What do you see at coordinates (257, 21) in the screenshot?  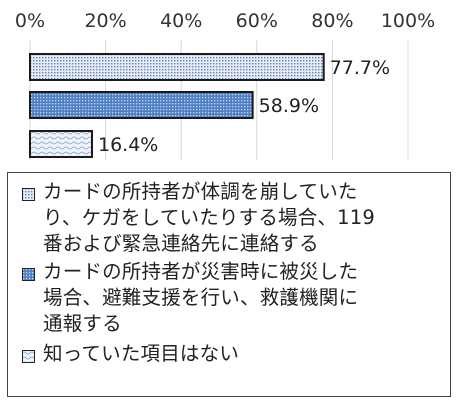 I see `x-tick-label: 60%` at bounding box center [257, 21].